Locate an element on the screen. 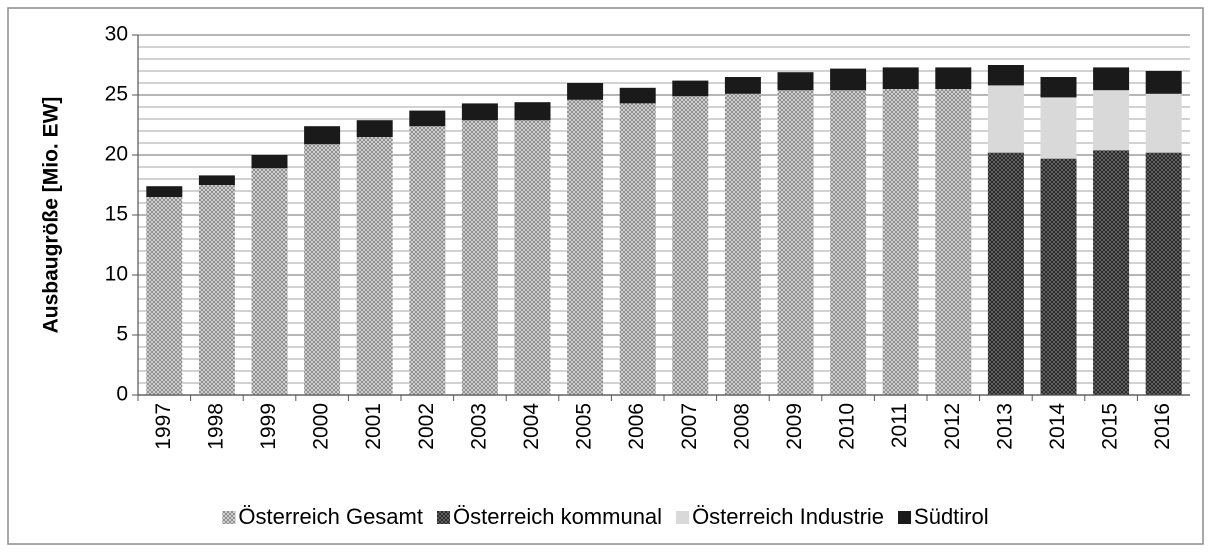 The image size is (1211, 552). y-tick-label: 0 is located at coordinates (122, 394).